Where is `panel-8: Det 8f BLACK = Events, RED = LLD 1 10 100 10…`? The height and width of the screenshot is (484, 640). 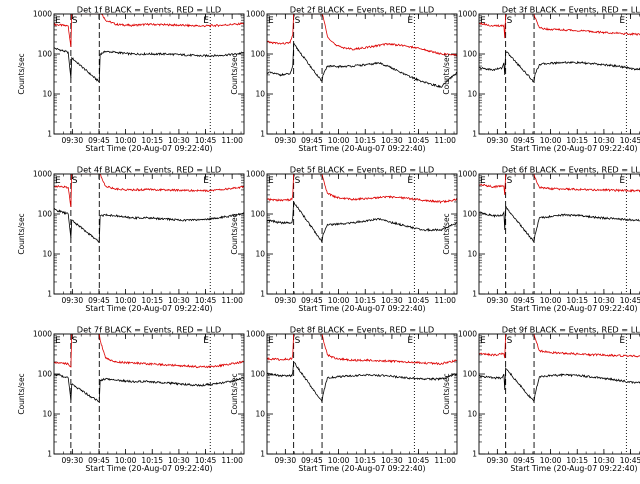 panel-8: Det 8f BLACK = Events, RED = LLD 1 10 100 10… is located at coordinates (344, 399).